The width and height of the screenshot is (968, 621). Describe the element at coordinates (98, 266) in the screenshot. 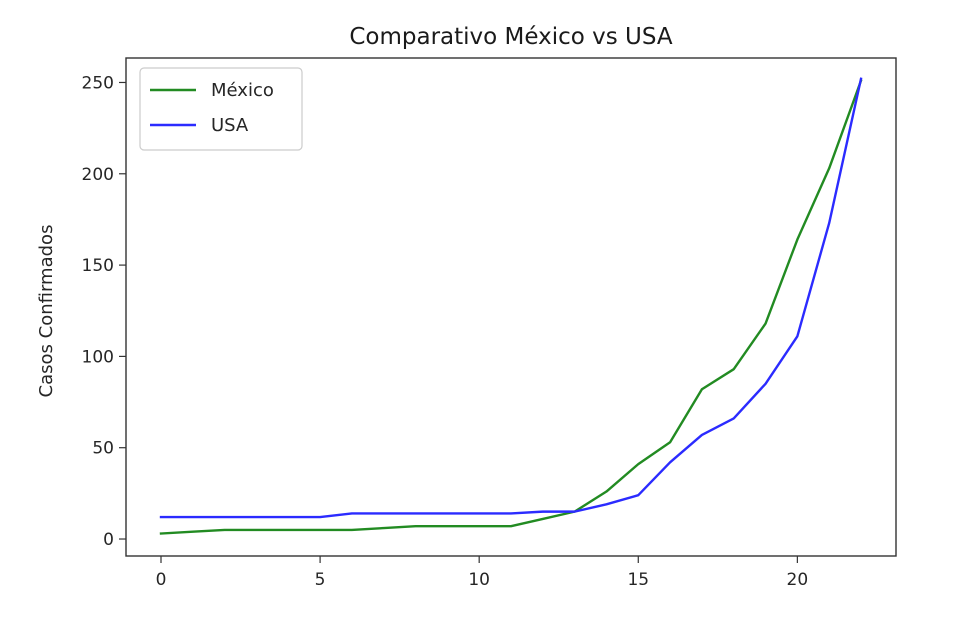

I see `y-tick-label: 150` at that location.